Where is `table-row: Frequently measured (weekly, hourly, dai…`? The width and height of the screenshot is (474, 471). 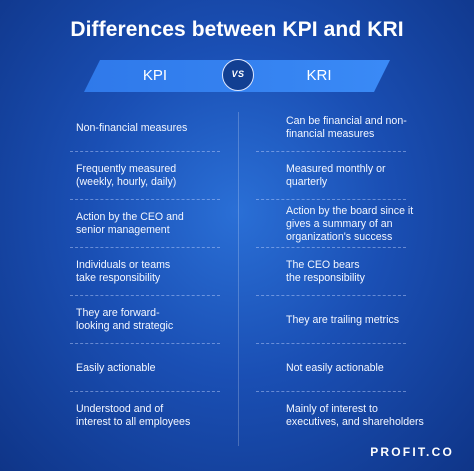
table-row: Frequently measured (weekly, hourly, dai… is located at coordinates (237, 176).